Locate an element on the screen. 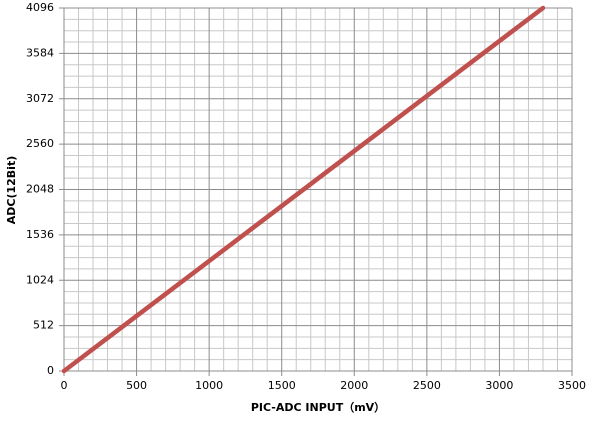 The image size is (592, 421). x-tick-label: 3500 is located at coordinates (572, 385).